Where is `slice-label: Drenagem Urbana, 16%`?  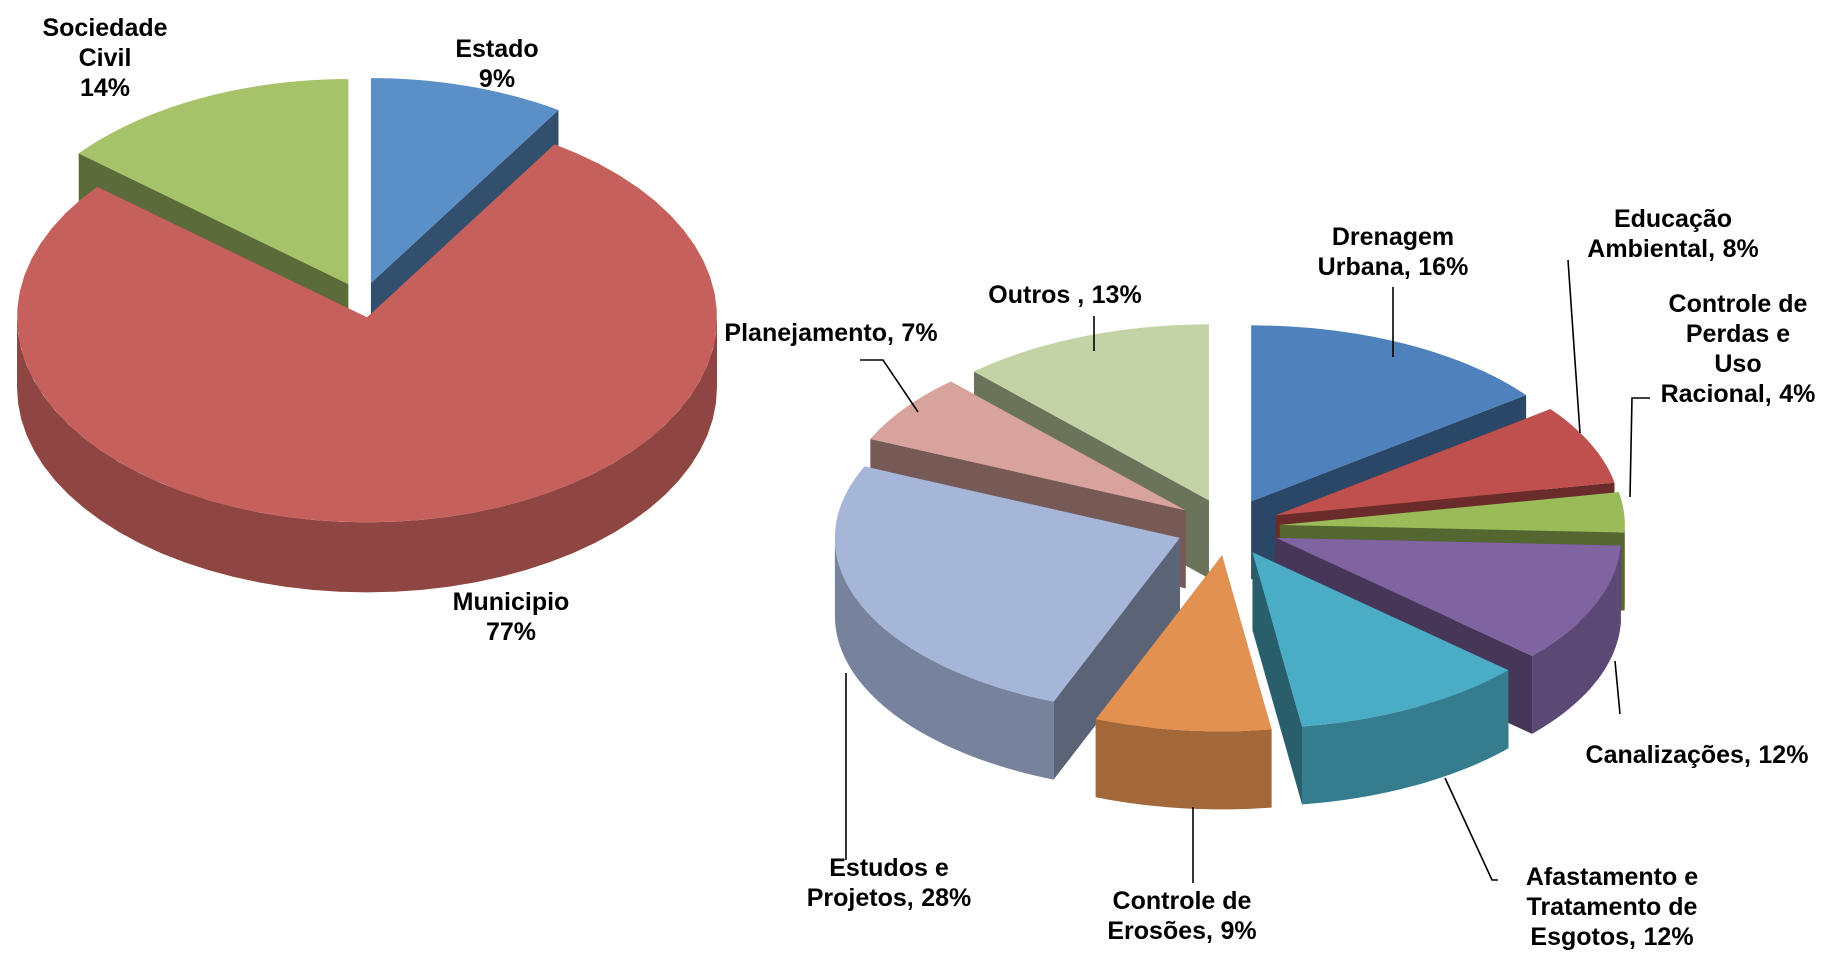
slice-label: Drenagem Urbana, 16% is located at coordinates (1393, 252).